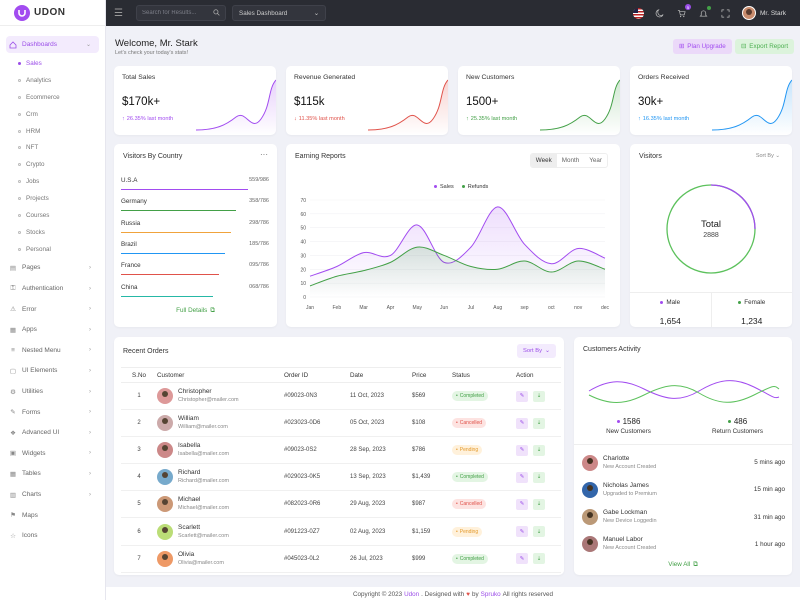 Image resolution: width=800 pixels, height=600 pixels. Describe the element at coordinates (726, 13) in the screenshot. I see `fullscreen-icon` at that location.